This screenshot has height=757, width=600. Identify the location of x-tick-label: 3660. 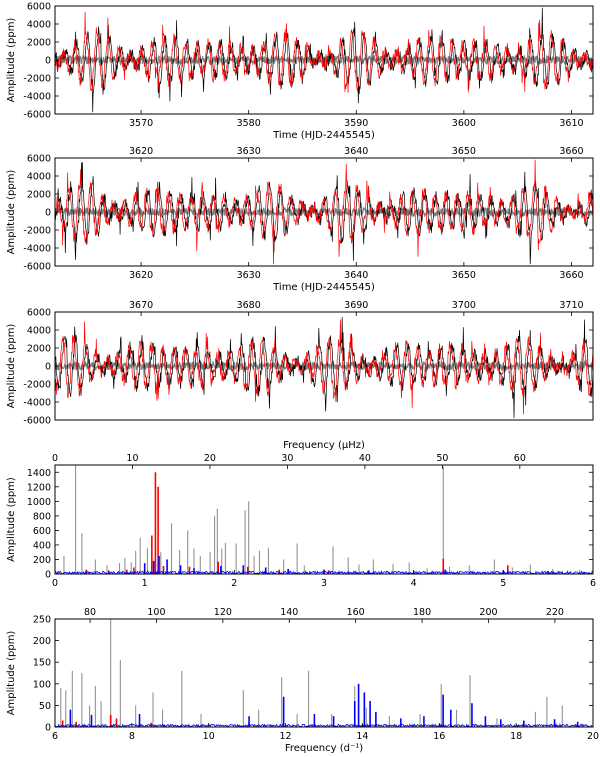
(571, 275).